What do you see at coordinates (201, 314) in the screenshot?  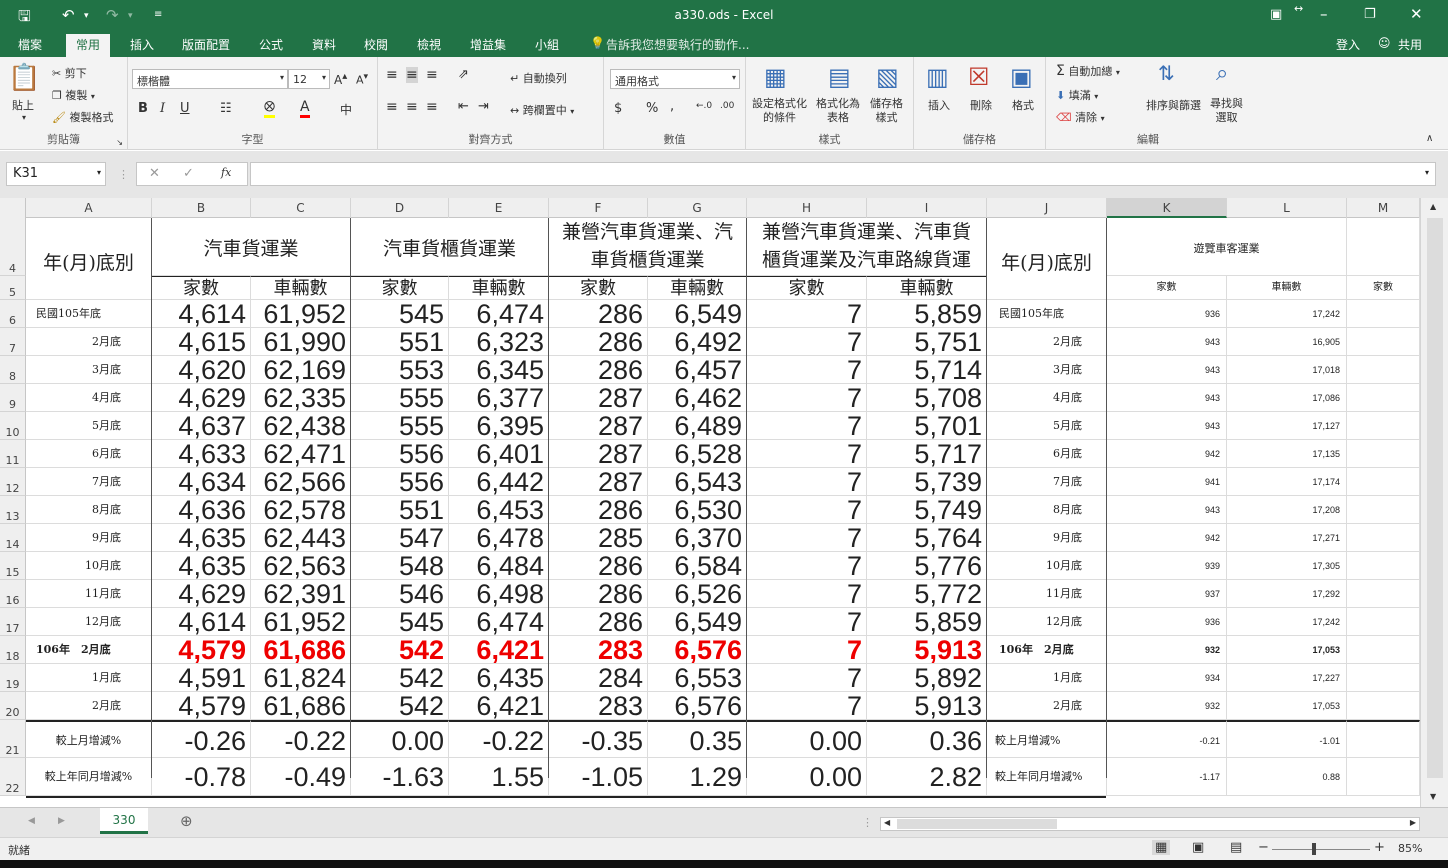 I see `data-cell: 4,614` at bounding box center [201, 314].